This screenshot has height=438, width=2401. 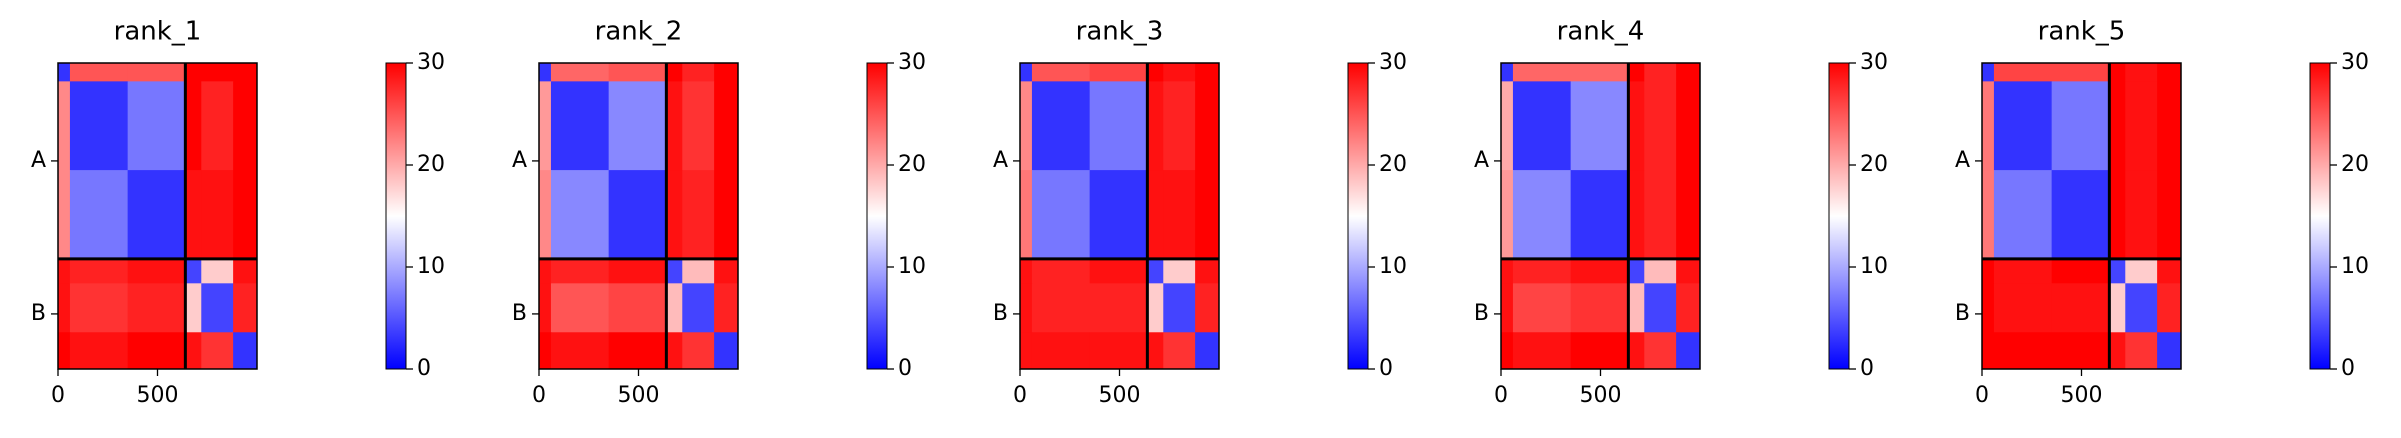 What do you see at coordinates (1386, 368) in the screenshot?
I see `colorbar-tick-label: 0` at bounding box center [1386, 368].